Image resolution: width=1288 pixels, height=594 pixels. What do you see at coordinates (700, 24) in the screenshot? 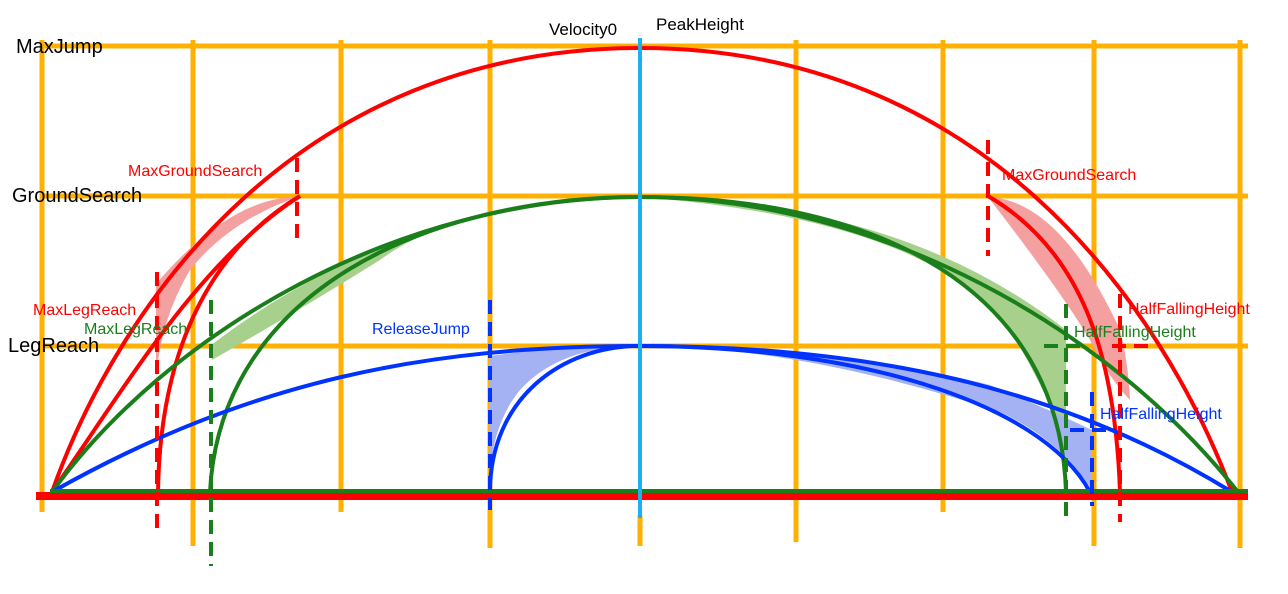
I see `peak-height-label: PeakHeight` at bounding box center [700, 24].